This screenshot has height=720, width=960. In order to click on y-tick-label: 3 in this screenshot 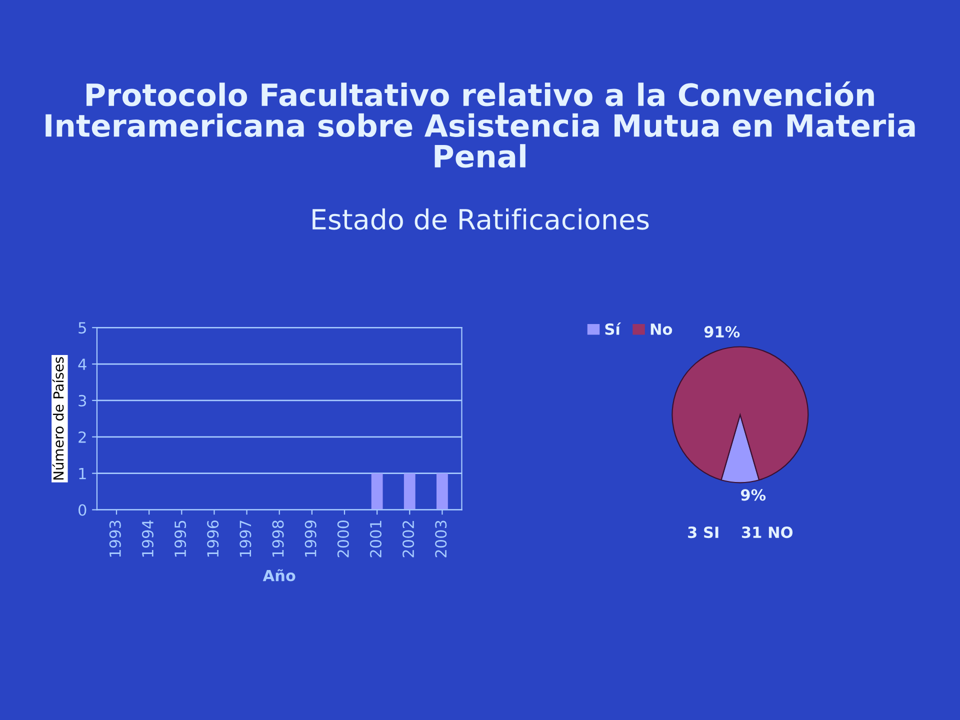, I will do `click(82, 400)`.